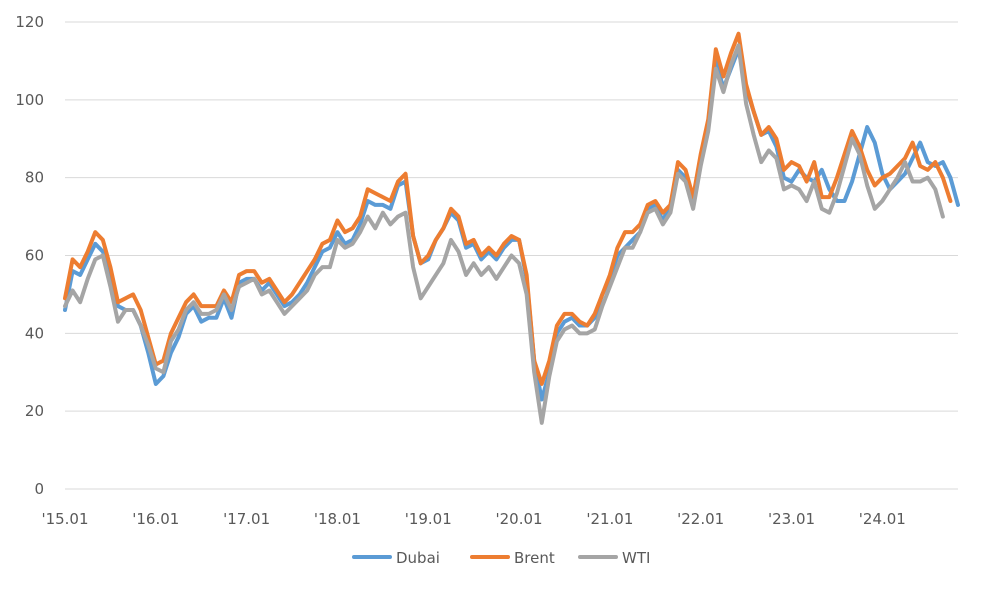  I want to click on y-tick-label: 40, so click(34, 333).